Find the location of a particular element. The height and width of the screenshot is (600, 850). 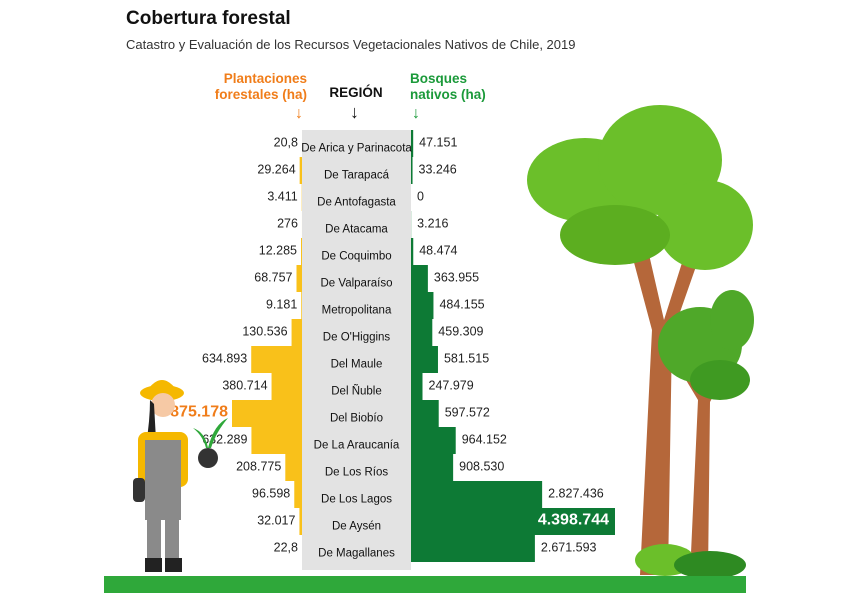

right-arrow-down-icon: ↓ is located at coordinates (416, 113).